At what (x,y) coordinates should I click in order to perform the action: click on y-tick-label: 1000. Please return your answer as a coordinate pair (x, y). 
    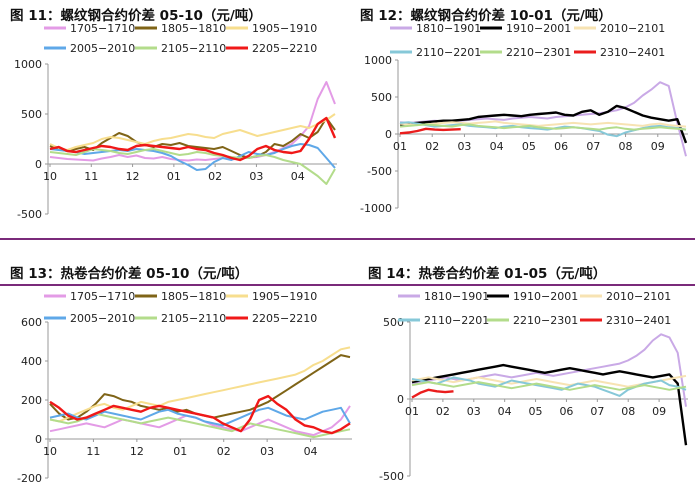
    Looking at the image, I should click on (378, 60).